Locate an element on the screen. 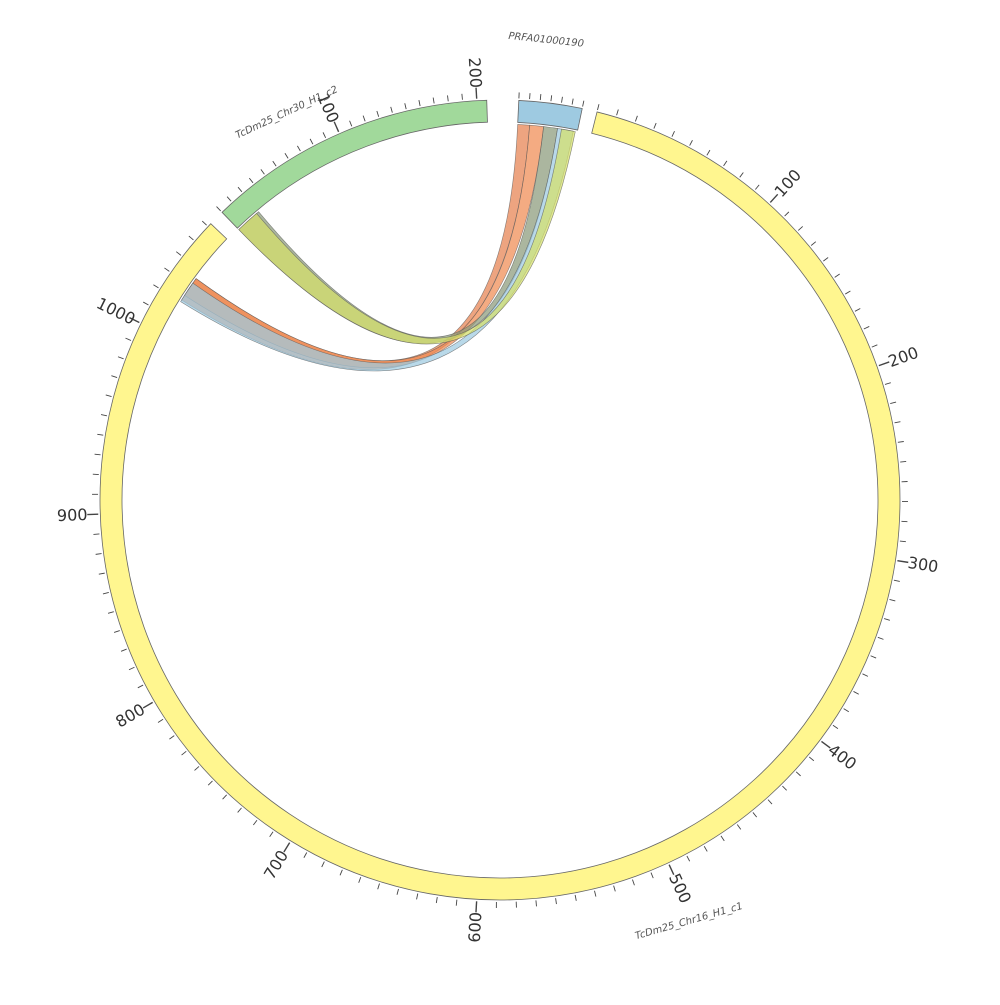 Image resolution: width=1000 pixels, height=1005 pixels. tick-label: 600 is located at coordinates (475, 927).